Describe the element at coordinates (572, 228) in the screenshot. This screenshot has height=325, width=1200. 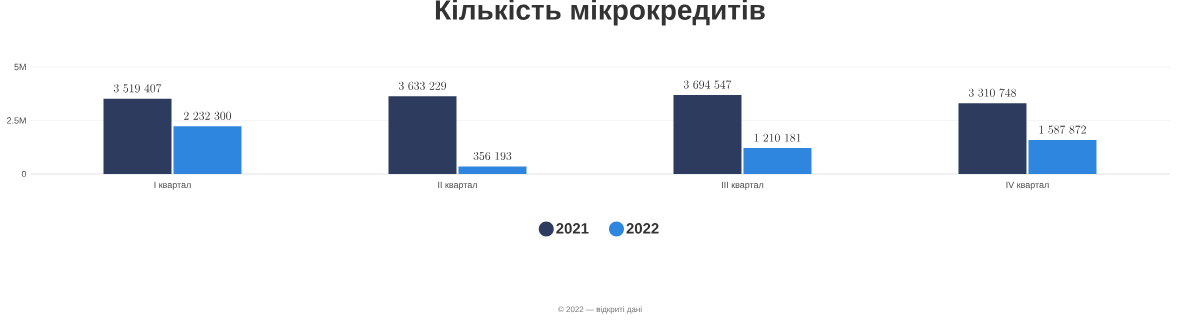
I see `legend-label: 2021` at that location.